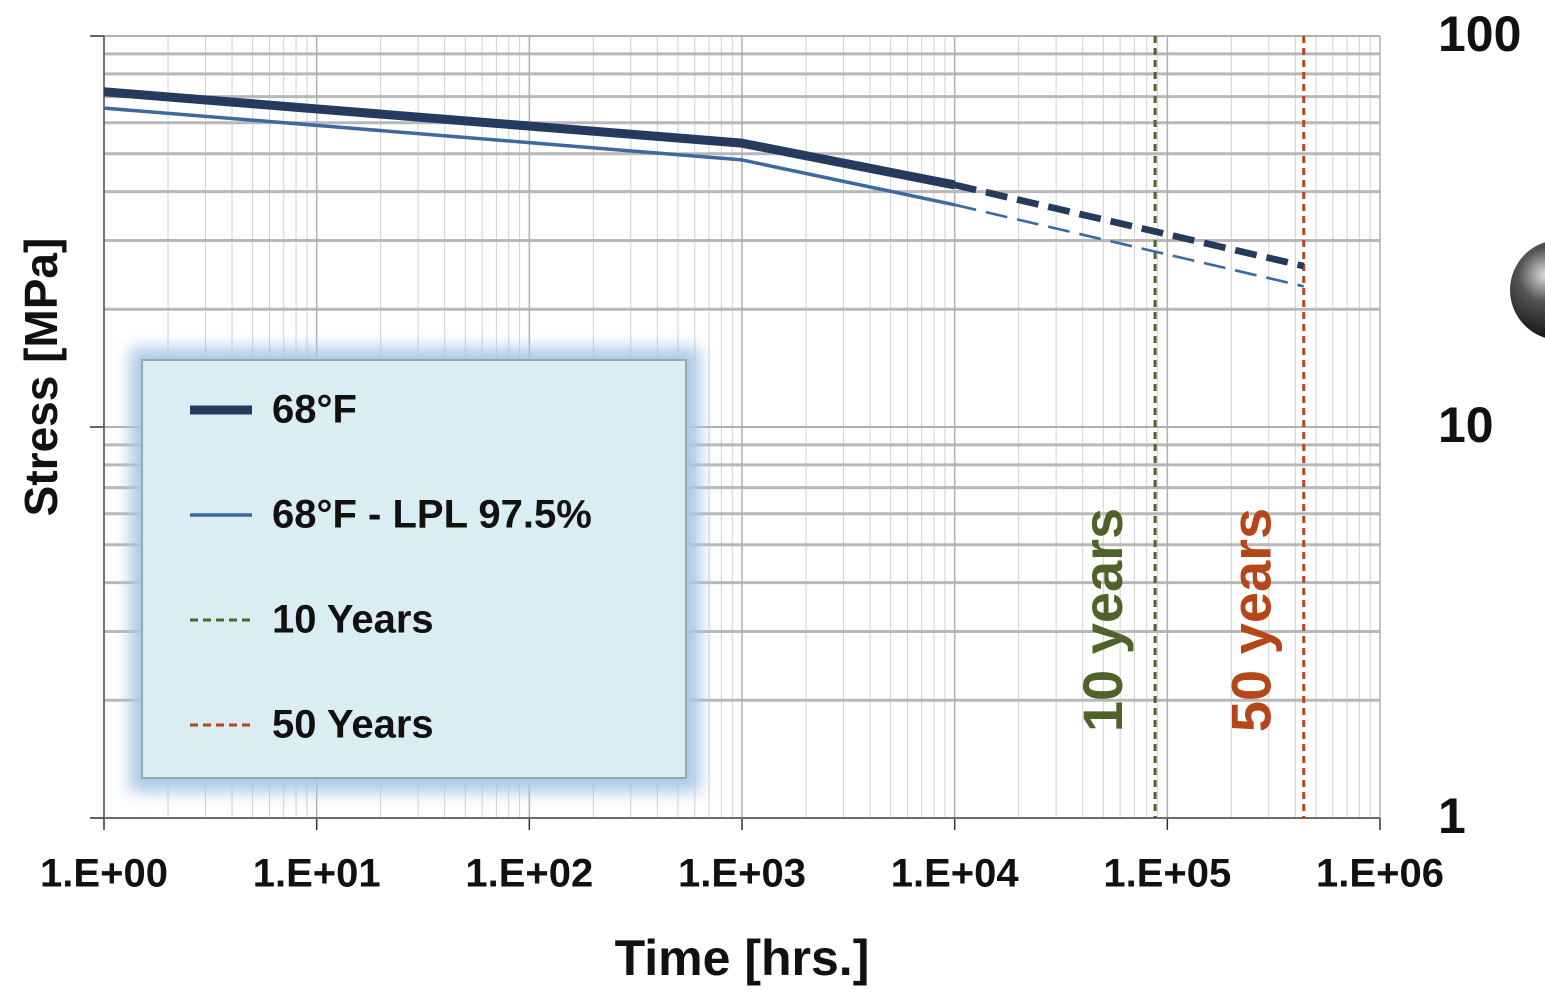 Image resolution: width=1545 pixels, height=1000 pixels. What do you see at coordinates (1251, 620) in the screenshot?
I see `reference-label: 50 years` at bounding box center [1251, 620].